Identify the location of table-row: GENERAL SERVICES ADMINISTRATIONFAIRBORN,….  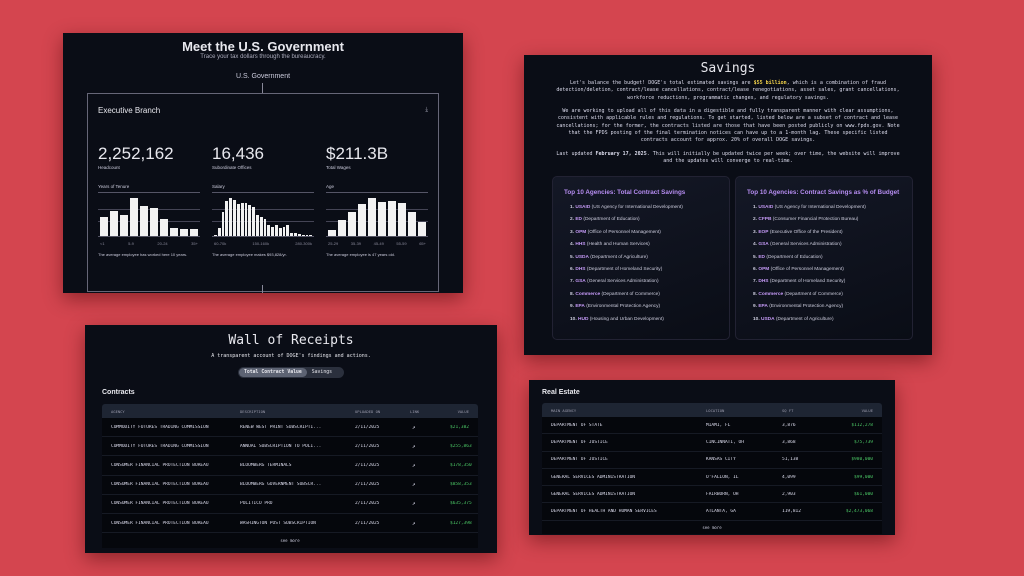
(712, 494).